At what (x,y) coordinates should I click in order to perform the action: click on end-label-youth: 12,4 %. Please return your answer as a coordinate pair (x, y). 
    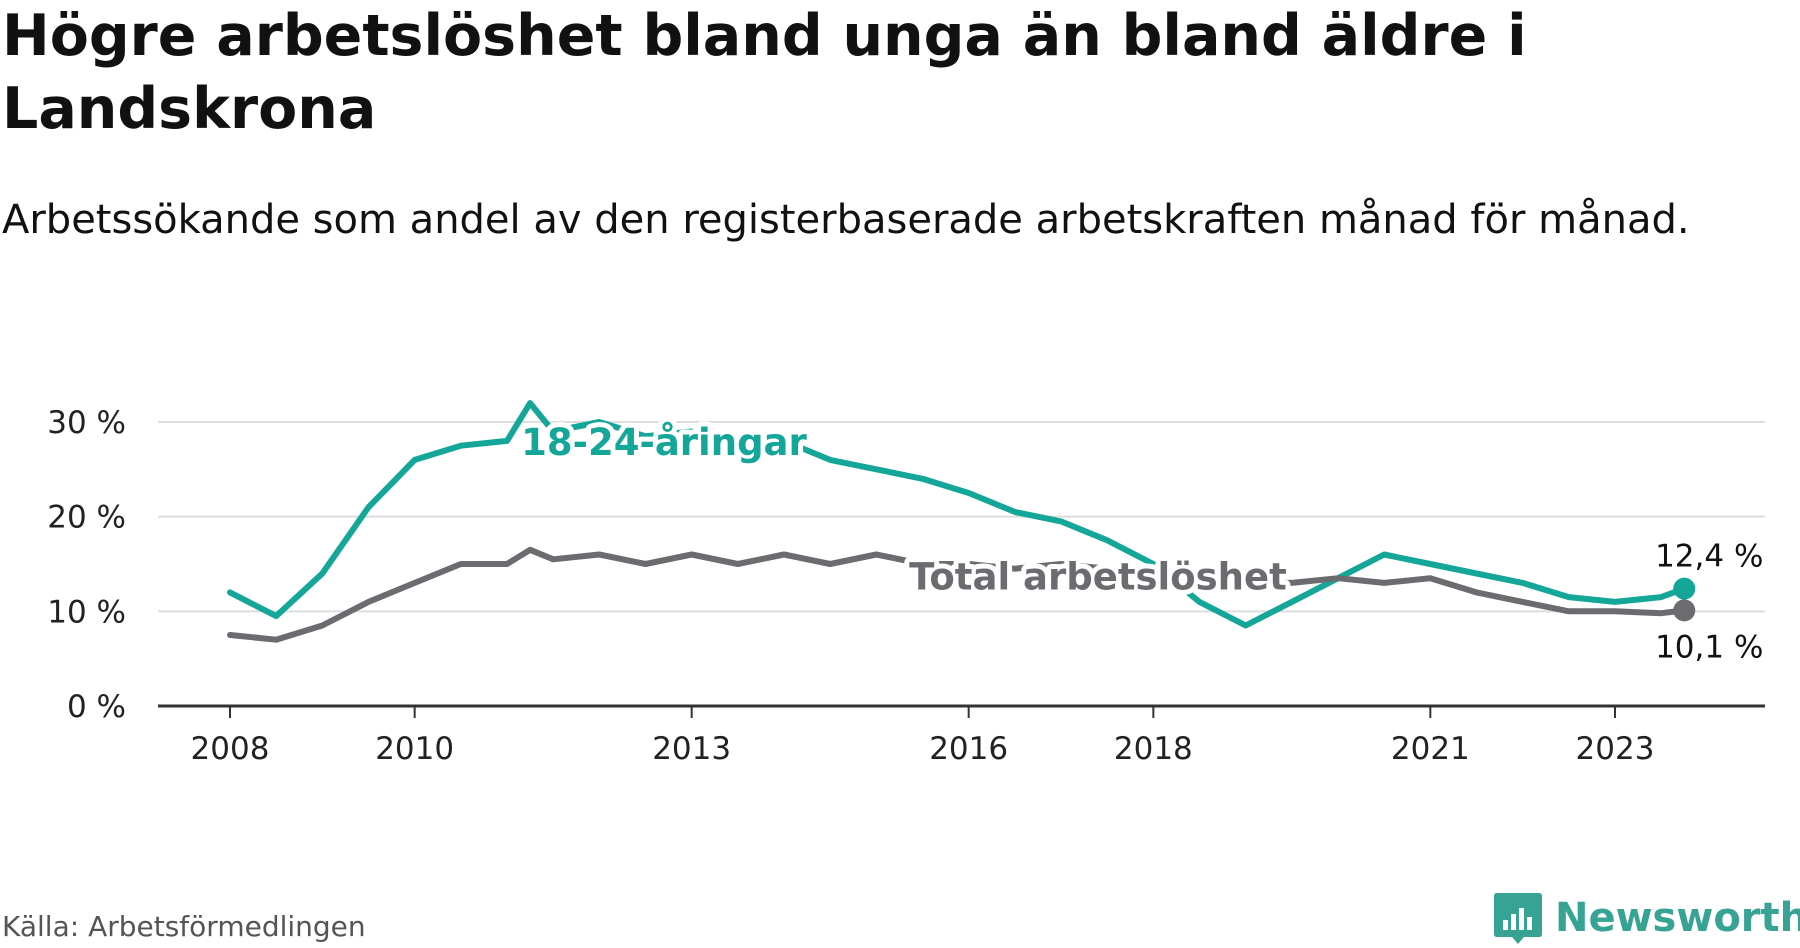
    Looking at the image, I should click on (1709, 557).